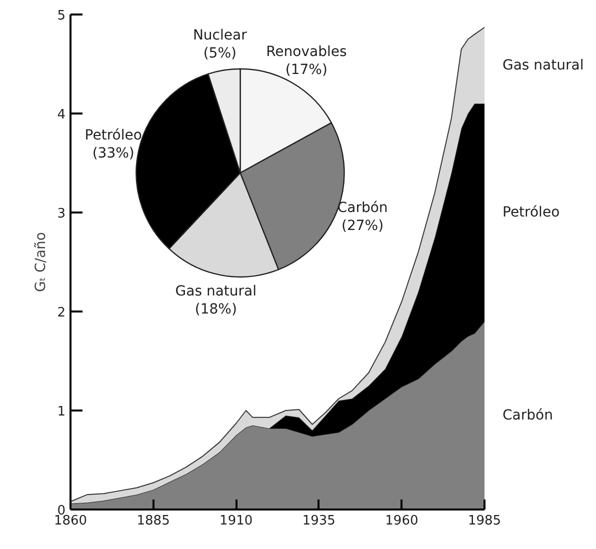  I want to click on x-tick-label: 1985, so click(485, 521).